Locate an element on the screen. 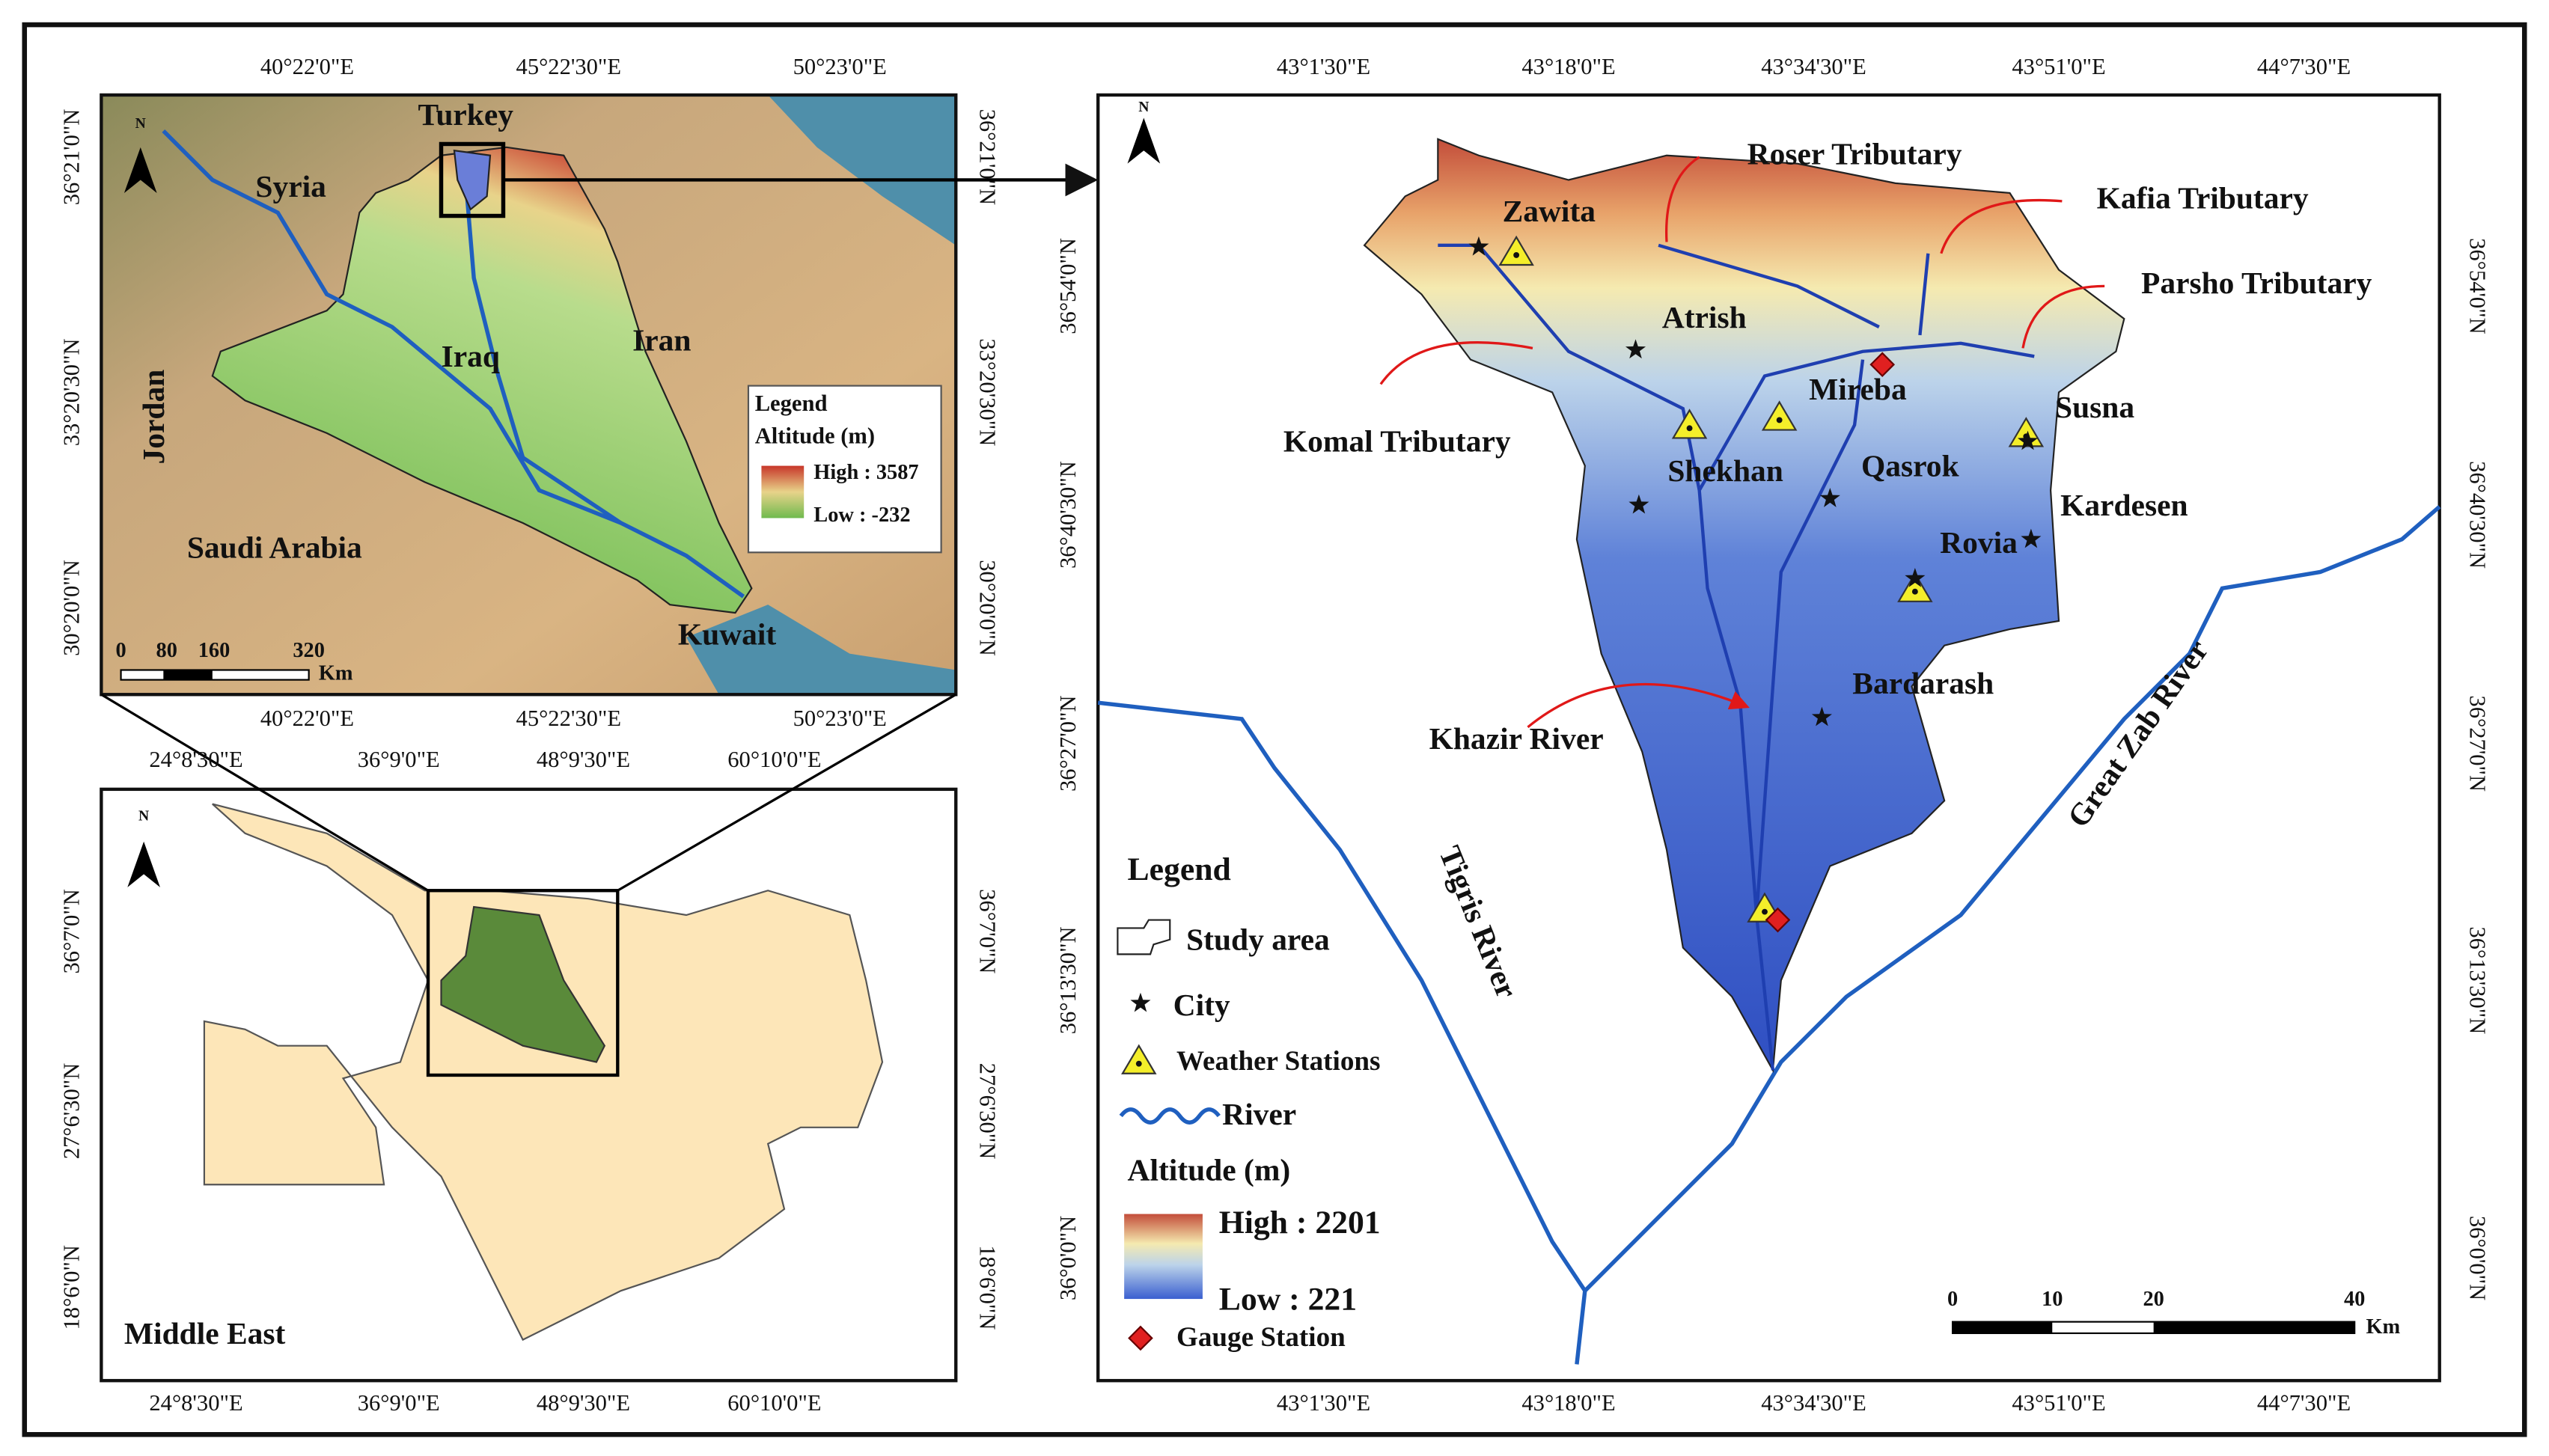  iraq-legend-ramp is located at coordinates (783, 492).